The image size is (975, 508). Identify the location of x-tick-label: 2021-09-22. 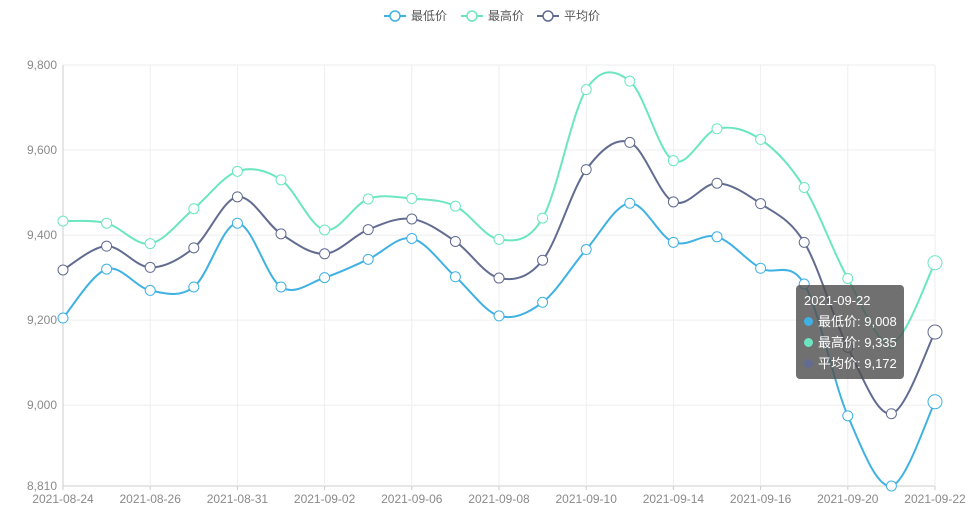
(935, 499).